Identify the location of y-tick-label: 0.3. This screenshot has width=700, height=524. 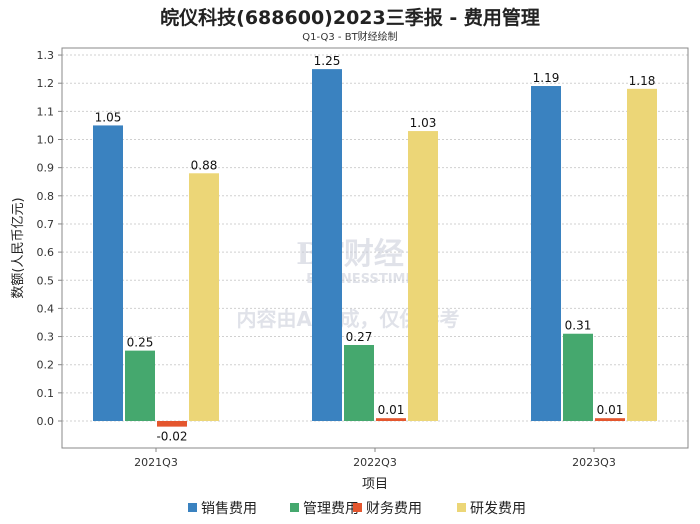
(46, 337).